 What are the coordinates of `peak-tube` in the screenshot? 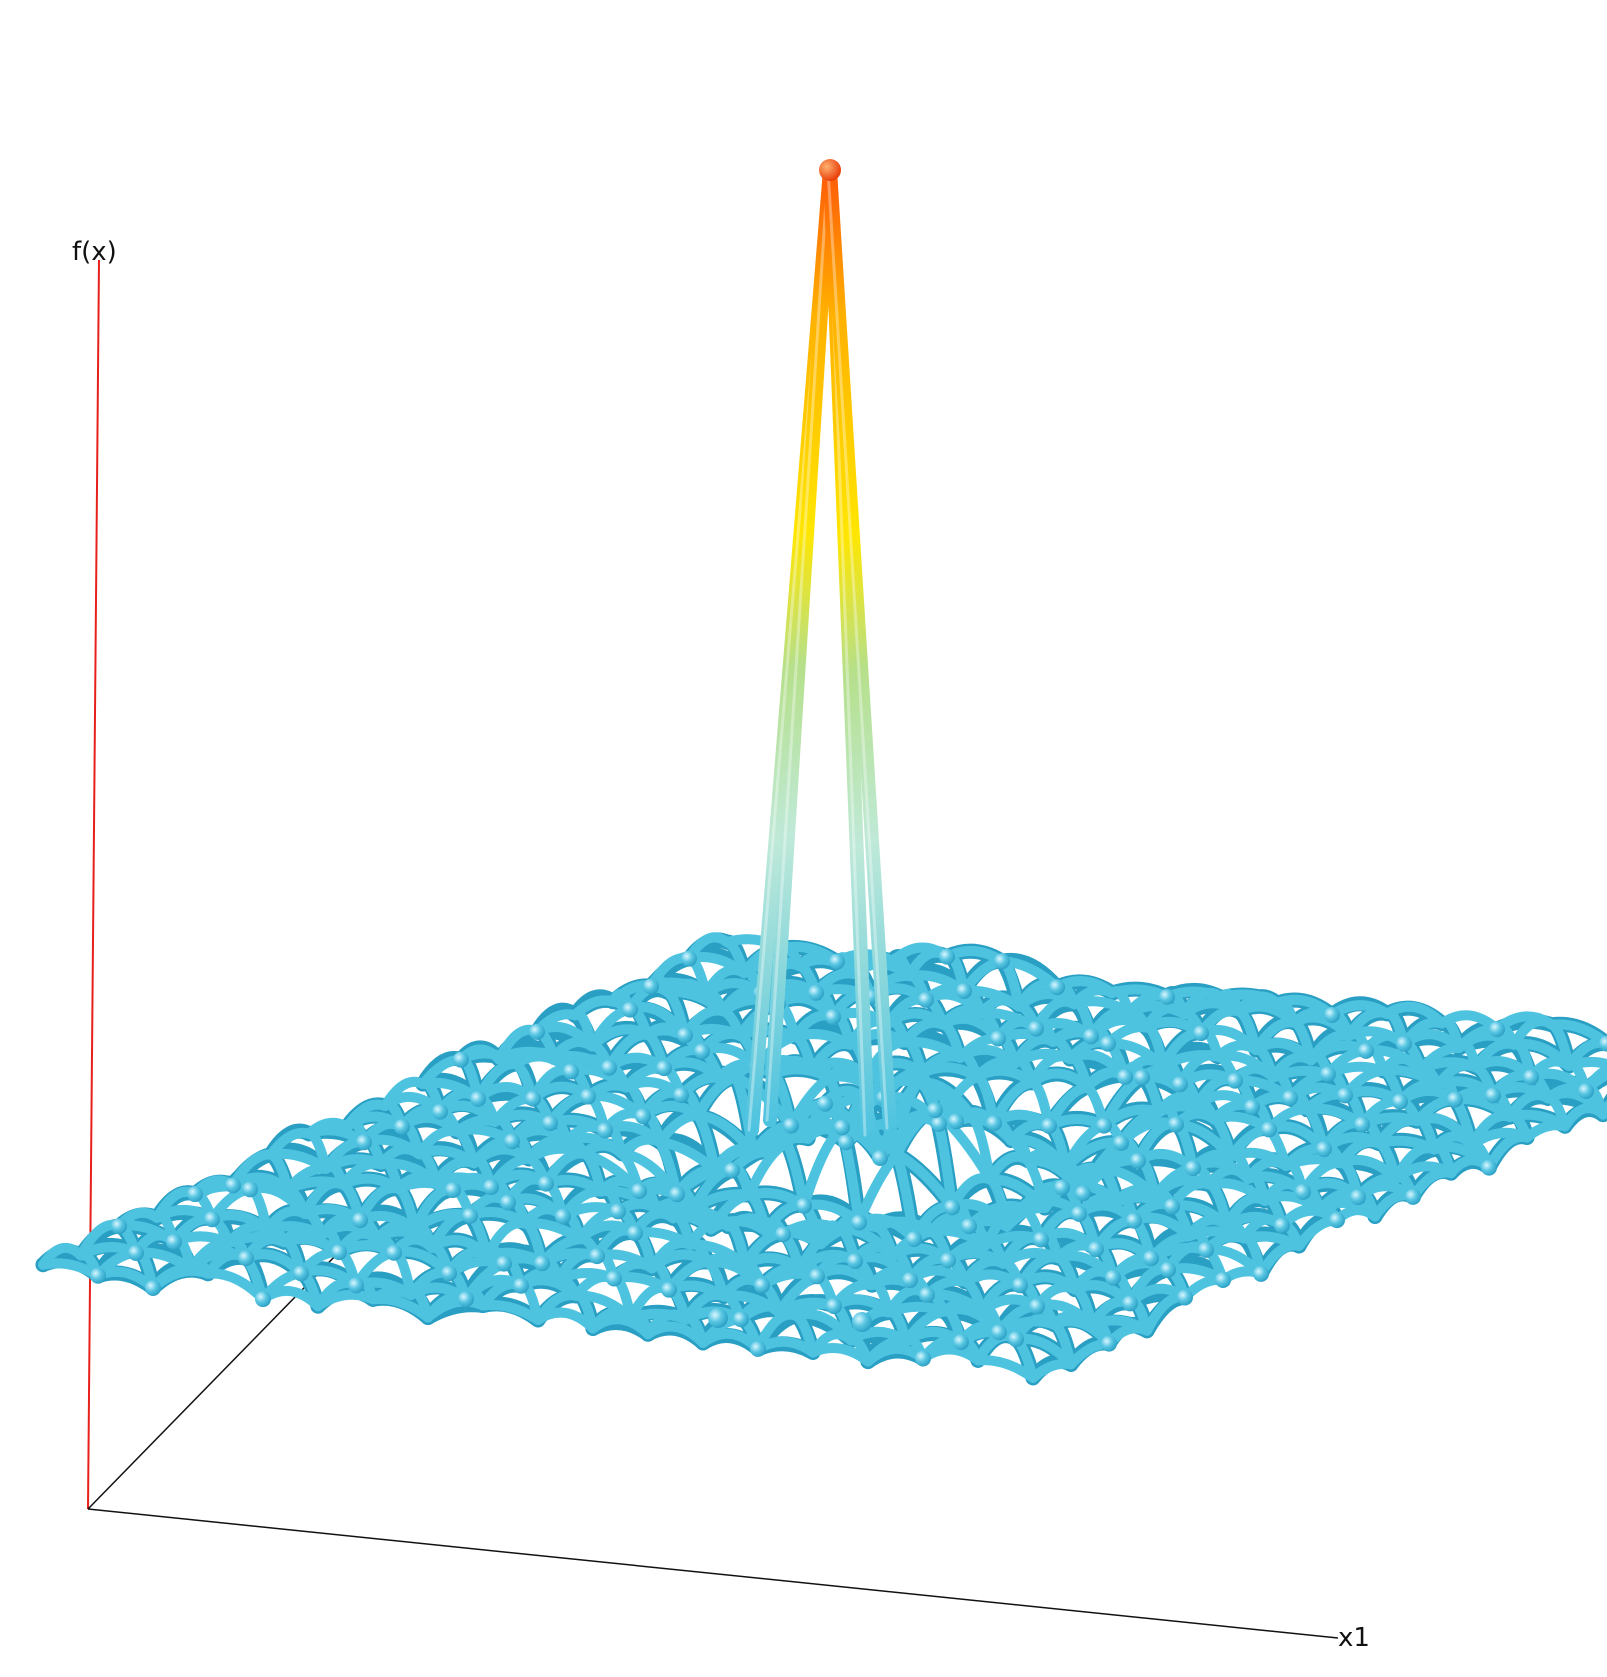 It's located at (860, 649).